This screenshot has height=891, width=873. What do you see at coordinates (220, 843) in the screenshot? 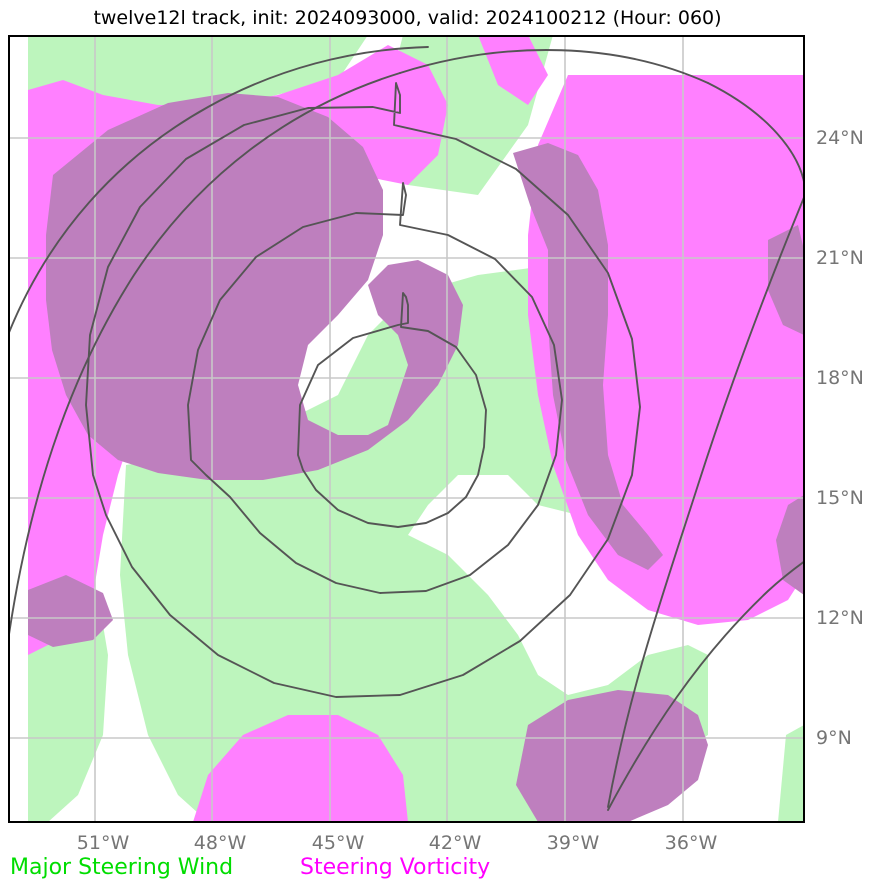
I see `x-tick-label-48w: 48°W` at bounding box center [220, 843].